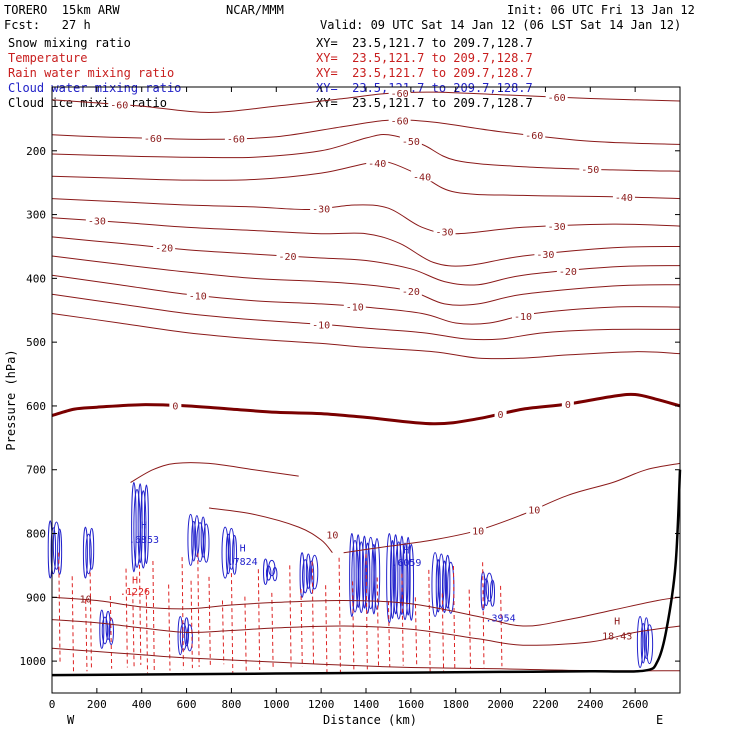 The width and height of the screenshot is (740, 740). I want to click on data-marker: .6853, so click(144, 540).